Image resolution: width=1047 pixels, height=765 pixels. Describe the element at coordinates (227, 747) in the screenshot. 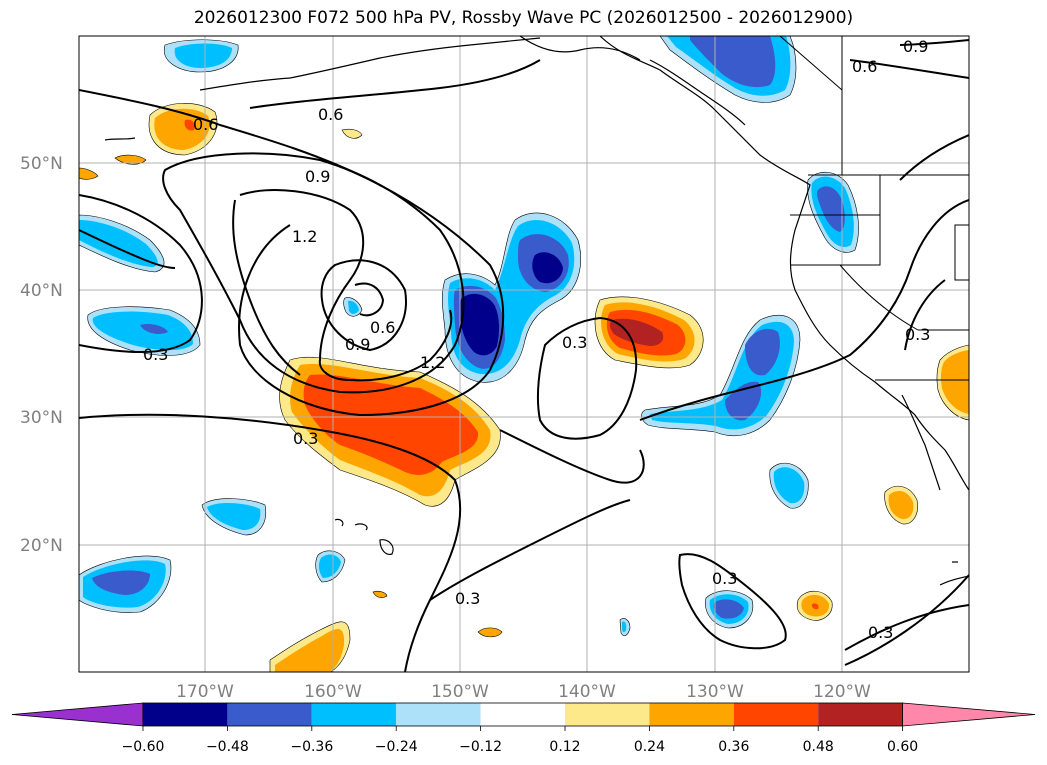

I see `colorbar-tick-label: −0.48` at that location.